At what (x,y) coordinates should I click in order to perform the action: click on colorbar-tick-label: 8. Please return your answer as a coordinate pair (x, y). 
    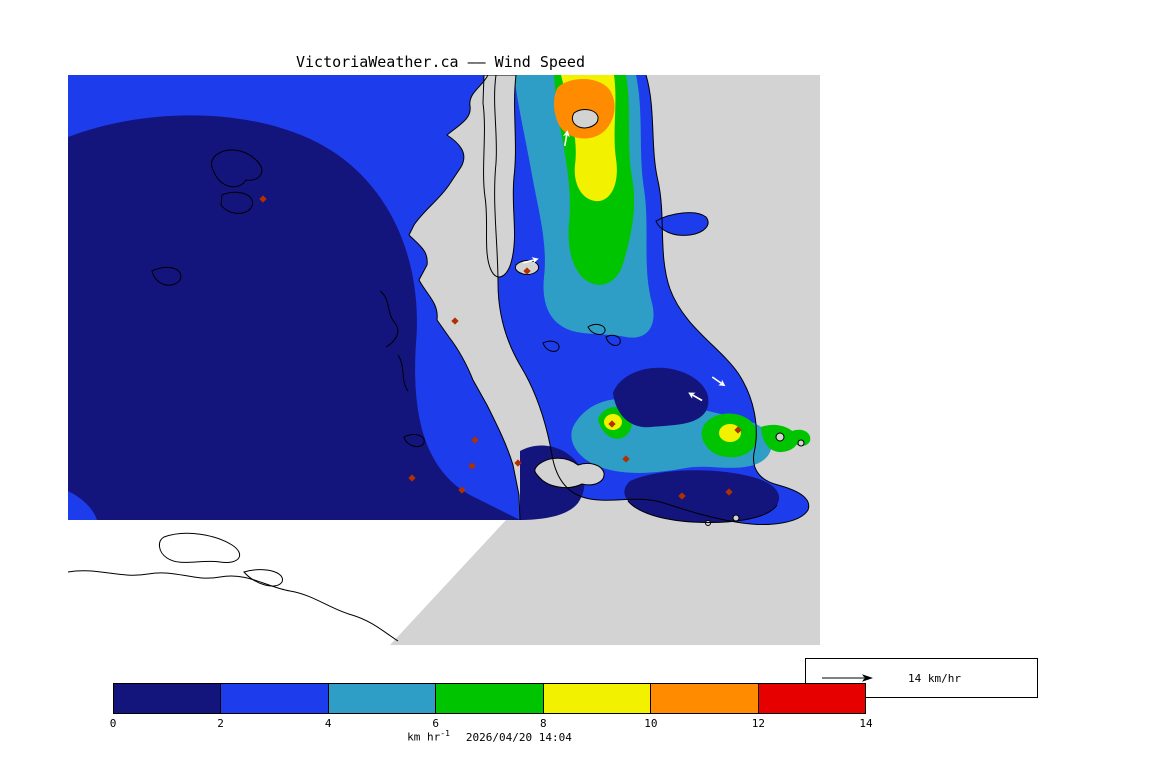
    Looking at the image, I should click on (543, 723).